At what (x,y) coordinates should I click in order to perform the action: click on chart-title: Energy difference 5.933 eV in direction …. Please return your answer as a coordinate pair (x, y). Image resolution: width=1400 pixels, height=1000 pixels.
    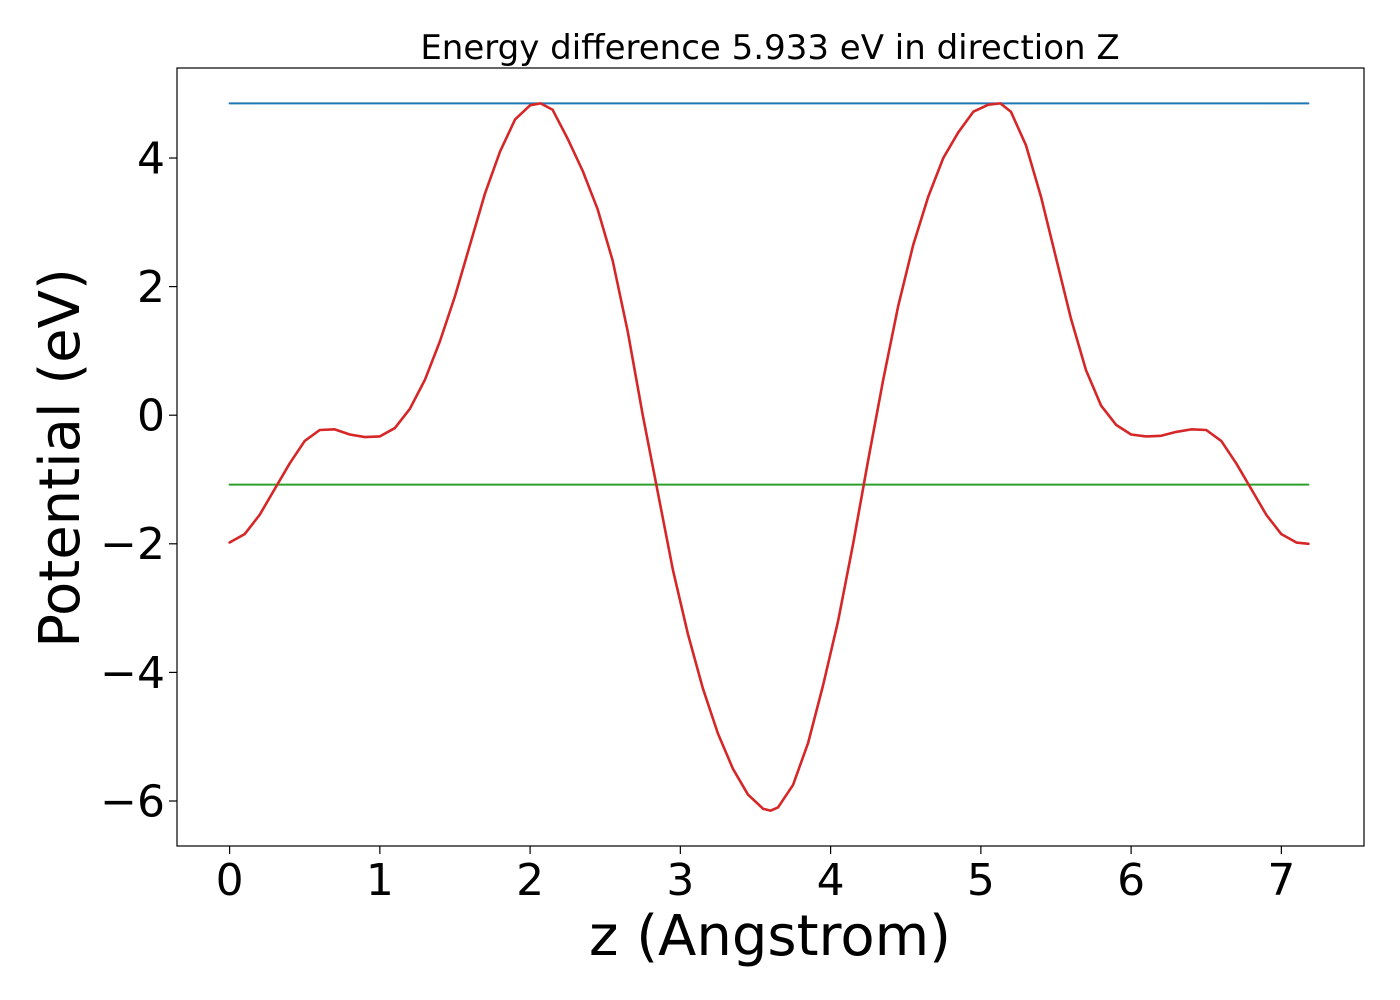
    Looking at the image, I should click on (769, 48).